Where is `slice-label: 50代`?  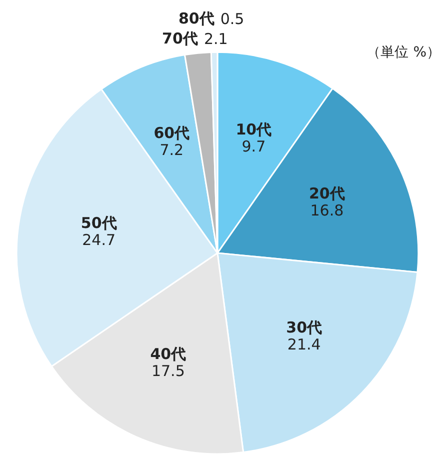
slice-label: 50代 is located at coordinates (98, 223).